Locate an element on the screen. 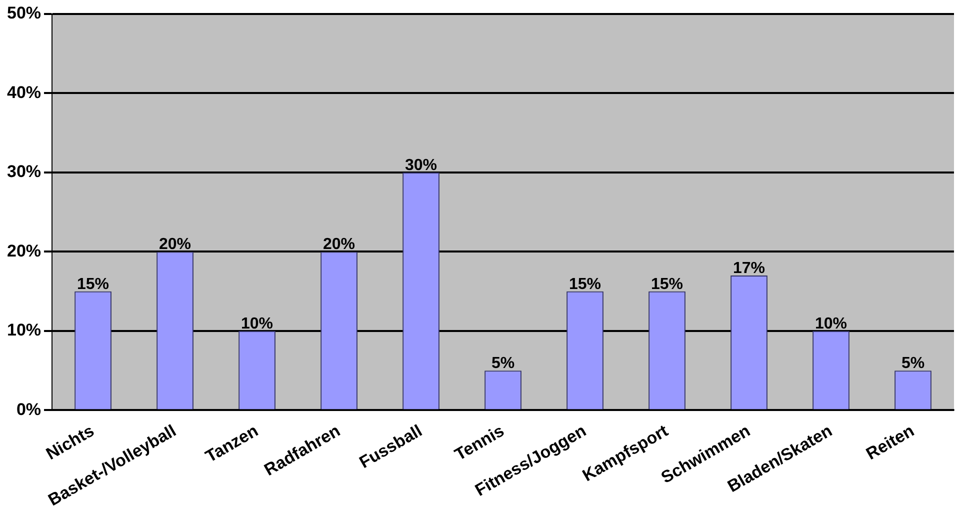 Image resolution: width=956 pixels, height=514 pixels. y-tick-label: 20% is located at coordinates (24, 250).